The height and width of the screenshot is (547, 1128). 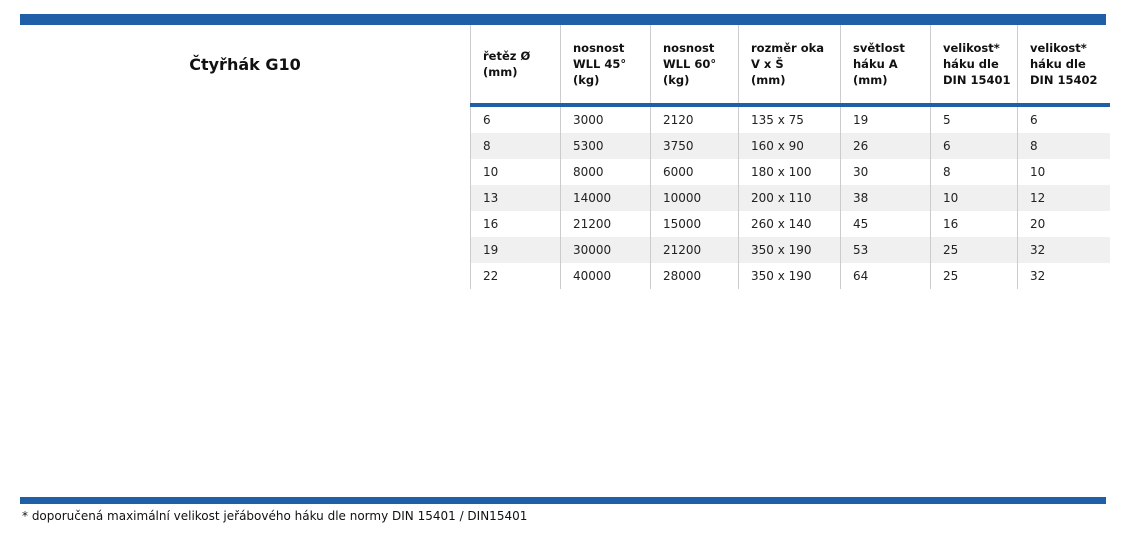 I want to click on table-cell: 8000, so click(x=605, y=172).